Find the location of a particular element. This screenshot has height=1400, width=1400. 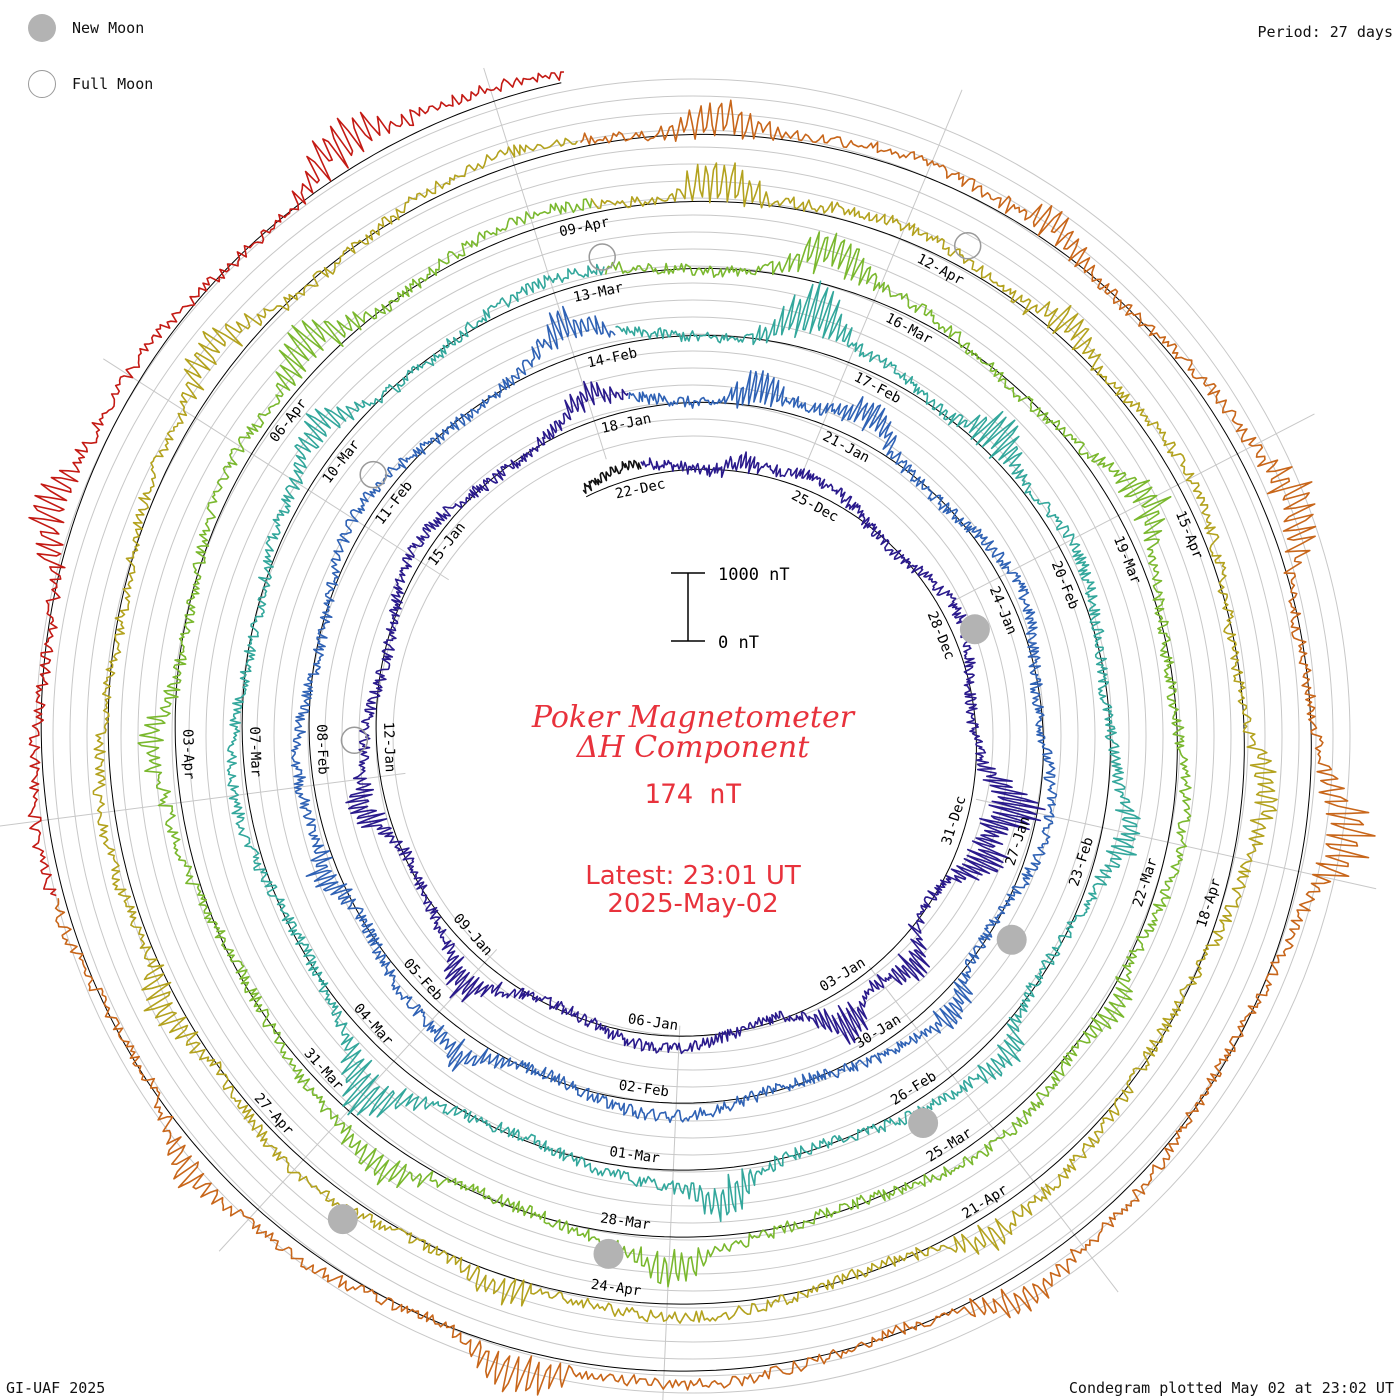

date-label: 07-Mar is located at coordinates (255, 751).